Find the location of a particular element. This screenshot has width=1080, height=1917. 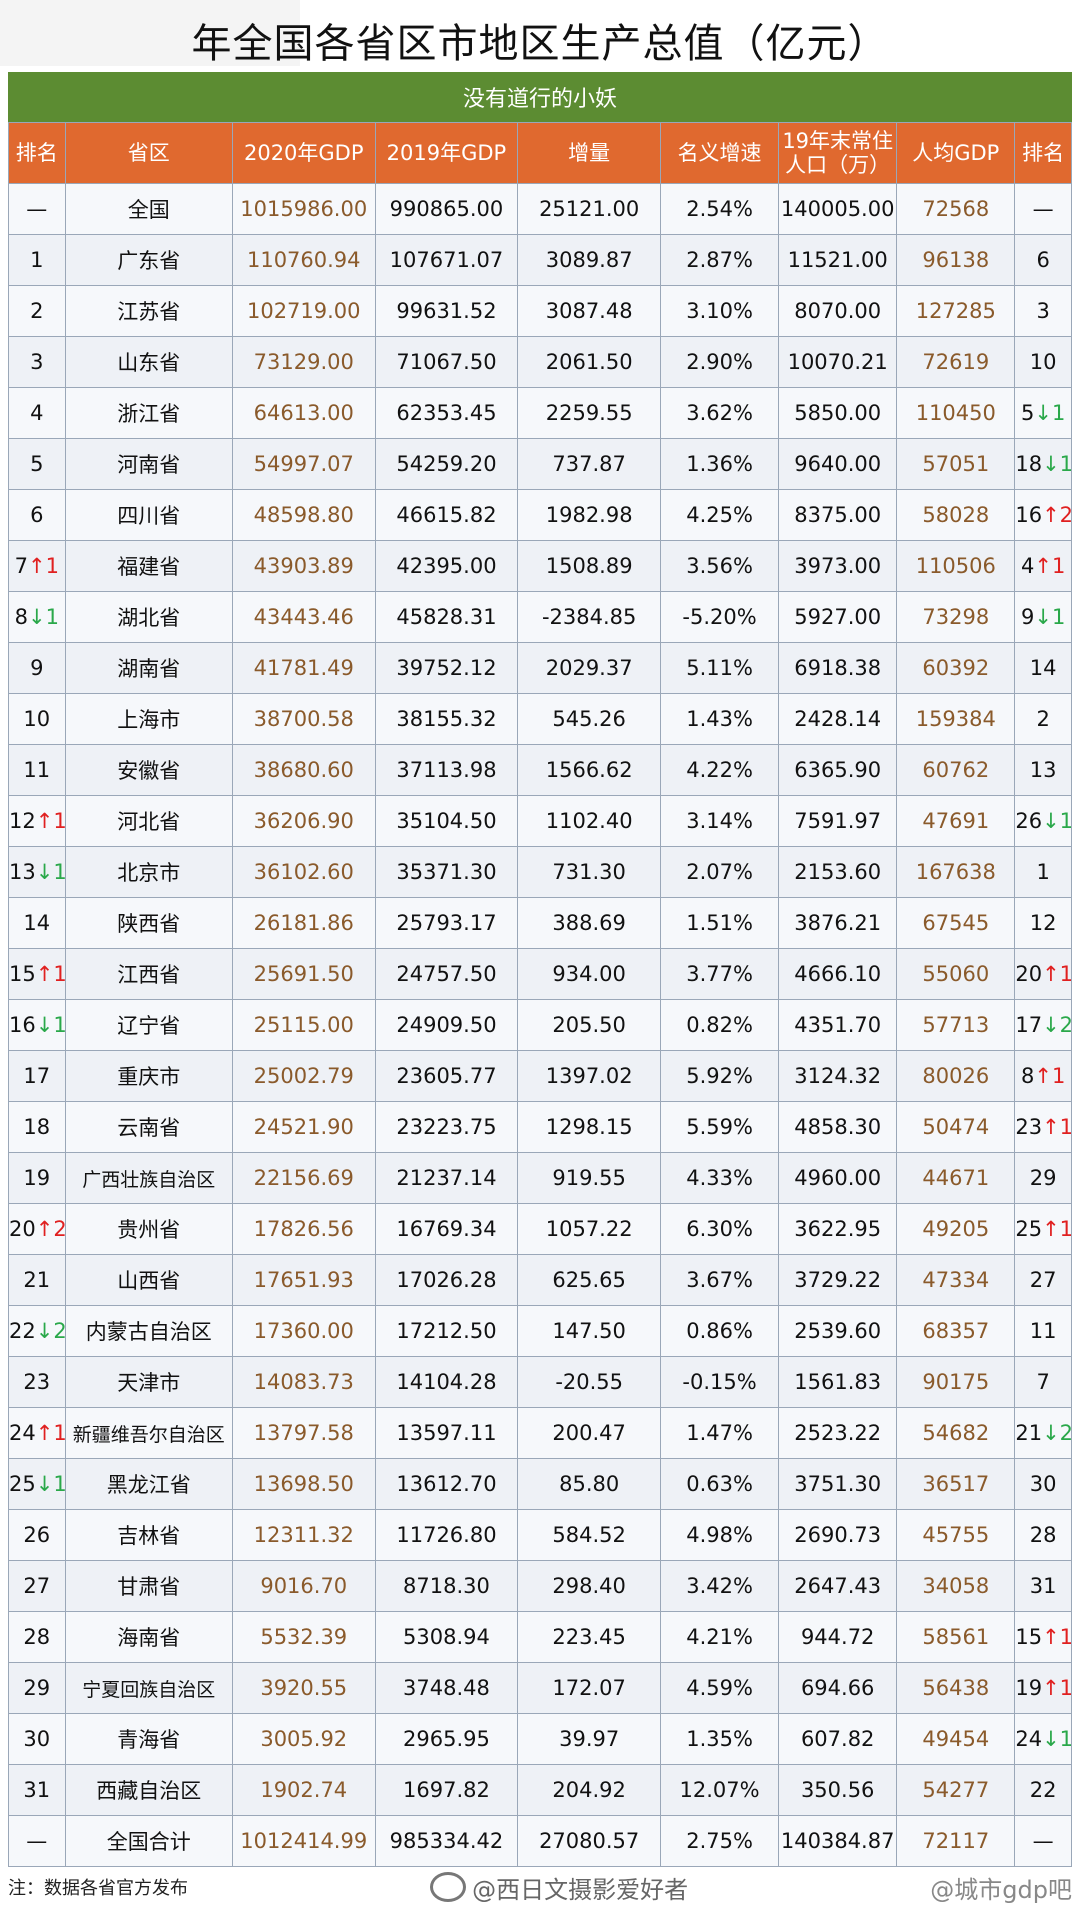

cell-province: 全国 is located at coordinates (148, 209).